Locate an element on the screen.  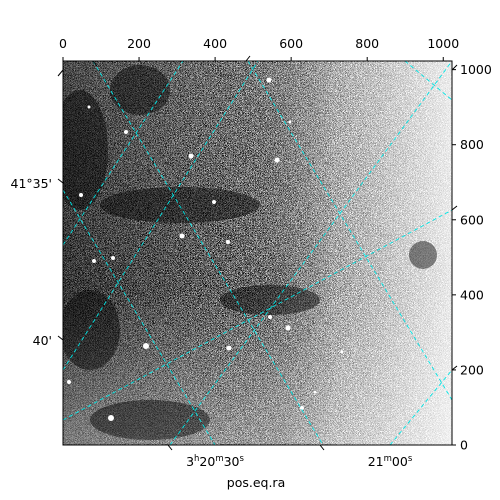
right-tick-label: 800 is located at coordinates (472, 144).